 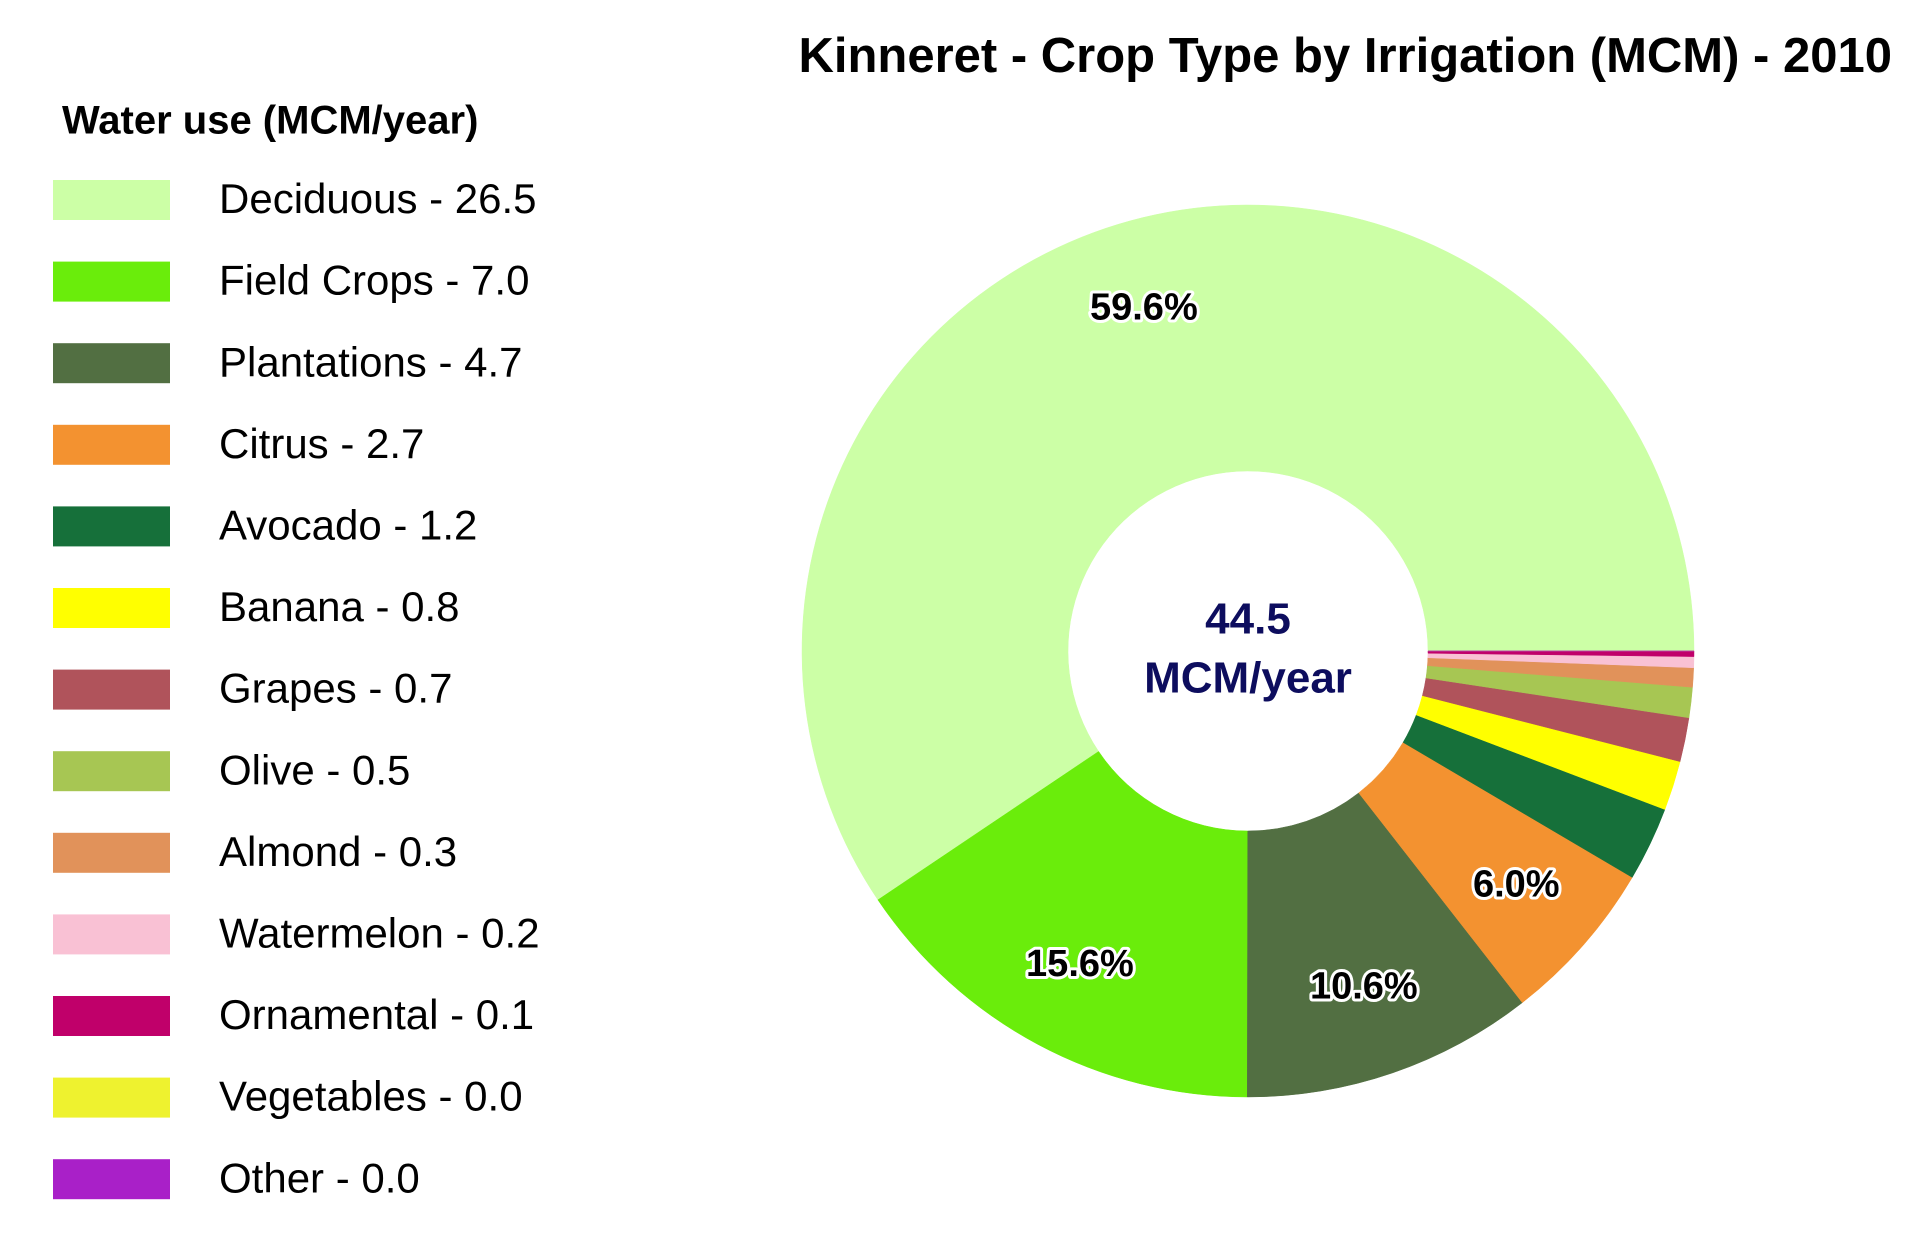 What do you see at coordinates (319, 1177) in the screenshot?
I see `legend-label: Other - 0.0` at bounding box center [319, 1177].